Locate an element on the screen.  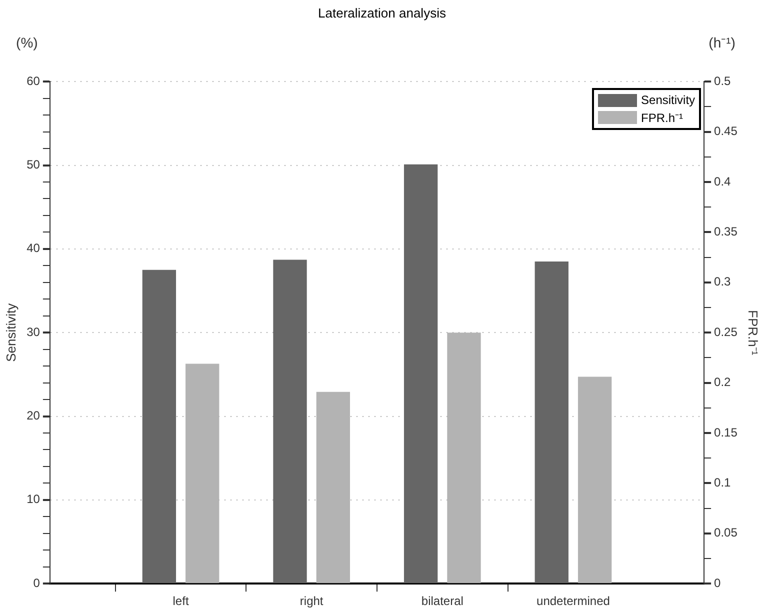
x-tick-label: bilateral is located at coordinates (442, 601).